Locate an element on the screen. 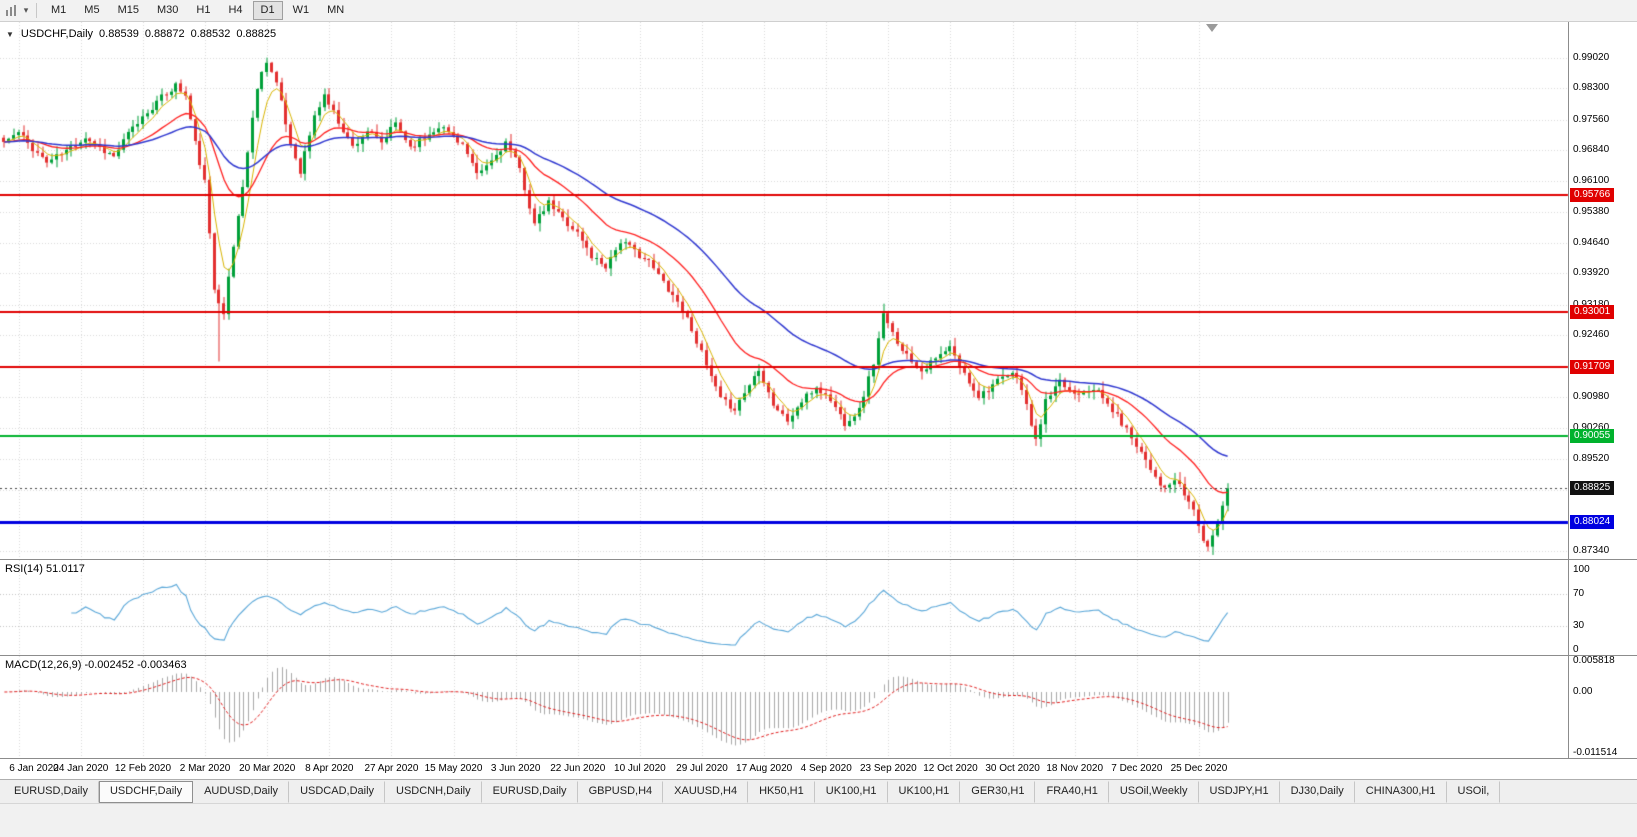 This screenshot has width=1637, height=837. timeframe-button-mn: MN is located at coordinates (336, 10).